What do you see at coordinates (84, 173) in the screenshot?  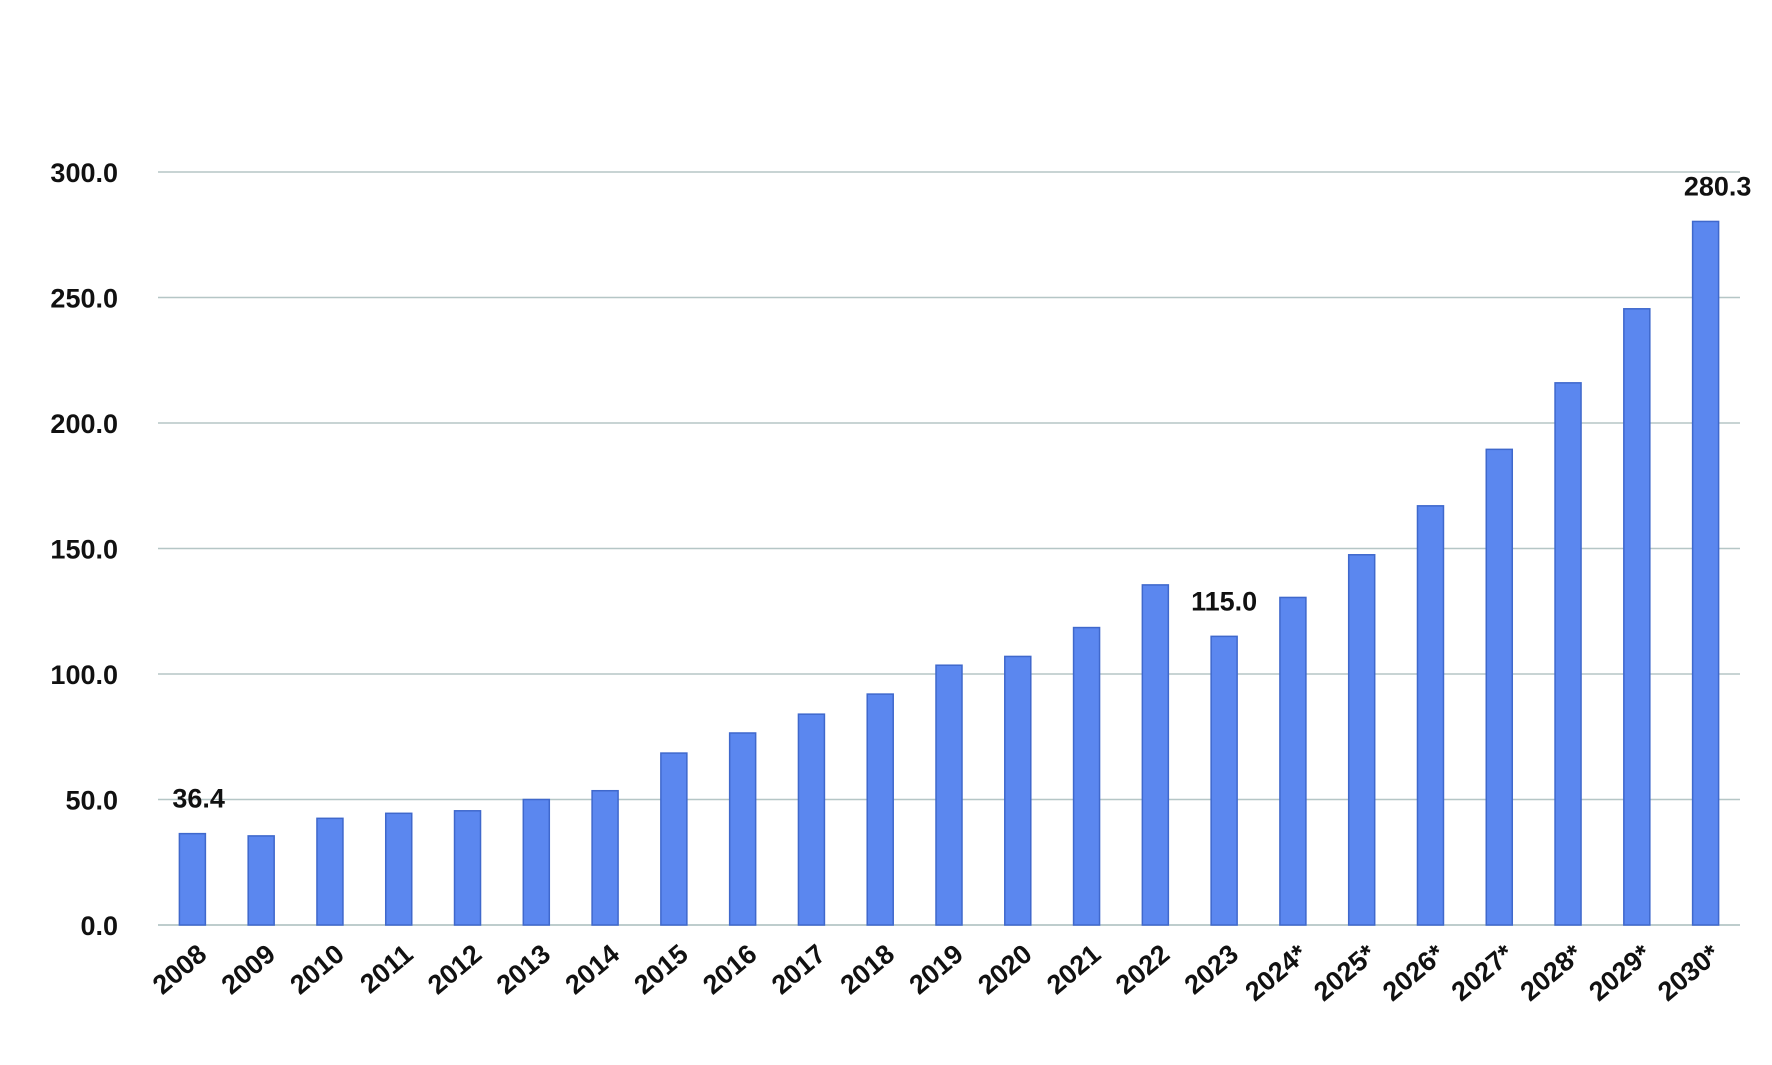 I see `y-tick-label: 300.0` at bounding box center [84, 173].